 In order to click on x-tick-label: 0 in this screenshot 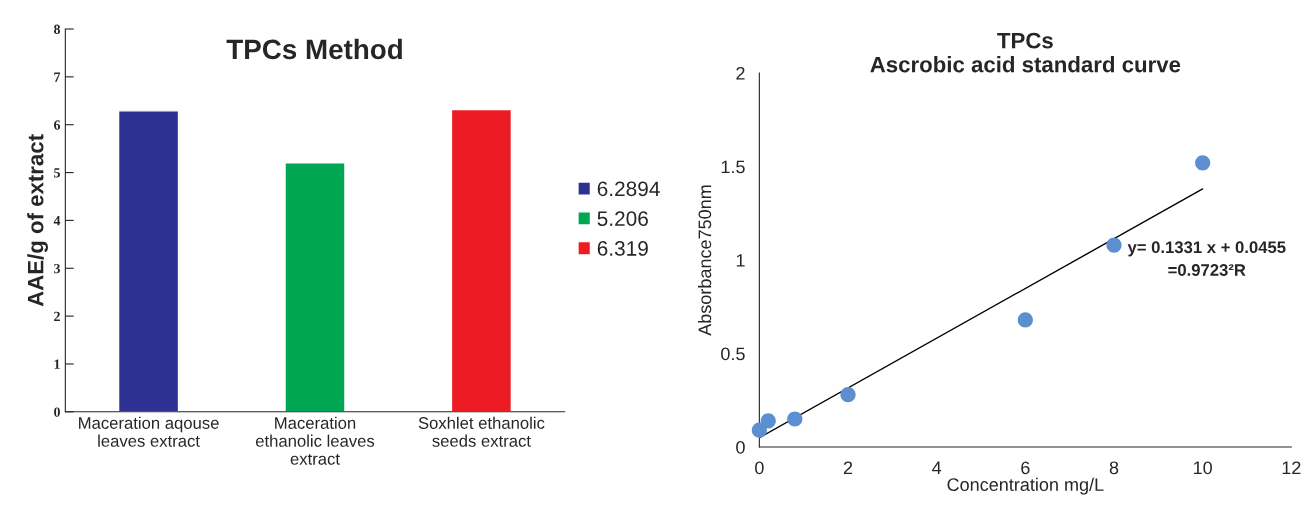, I will do `click(759, 468)`.